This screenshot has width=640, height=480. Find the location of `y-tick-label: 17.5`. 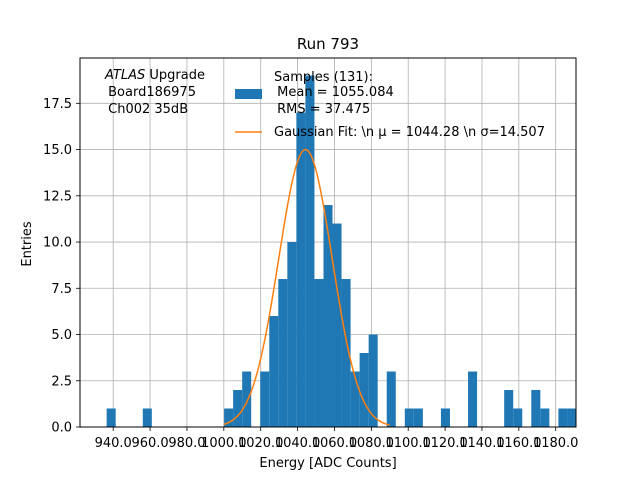

y-tick-label: 17.5 is located at coordinates (57, 104).